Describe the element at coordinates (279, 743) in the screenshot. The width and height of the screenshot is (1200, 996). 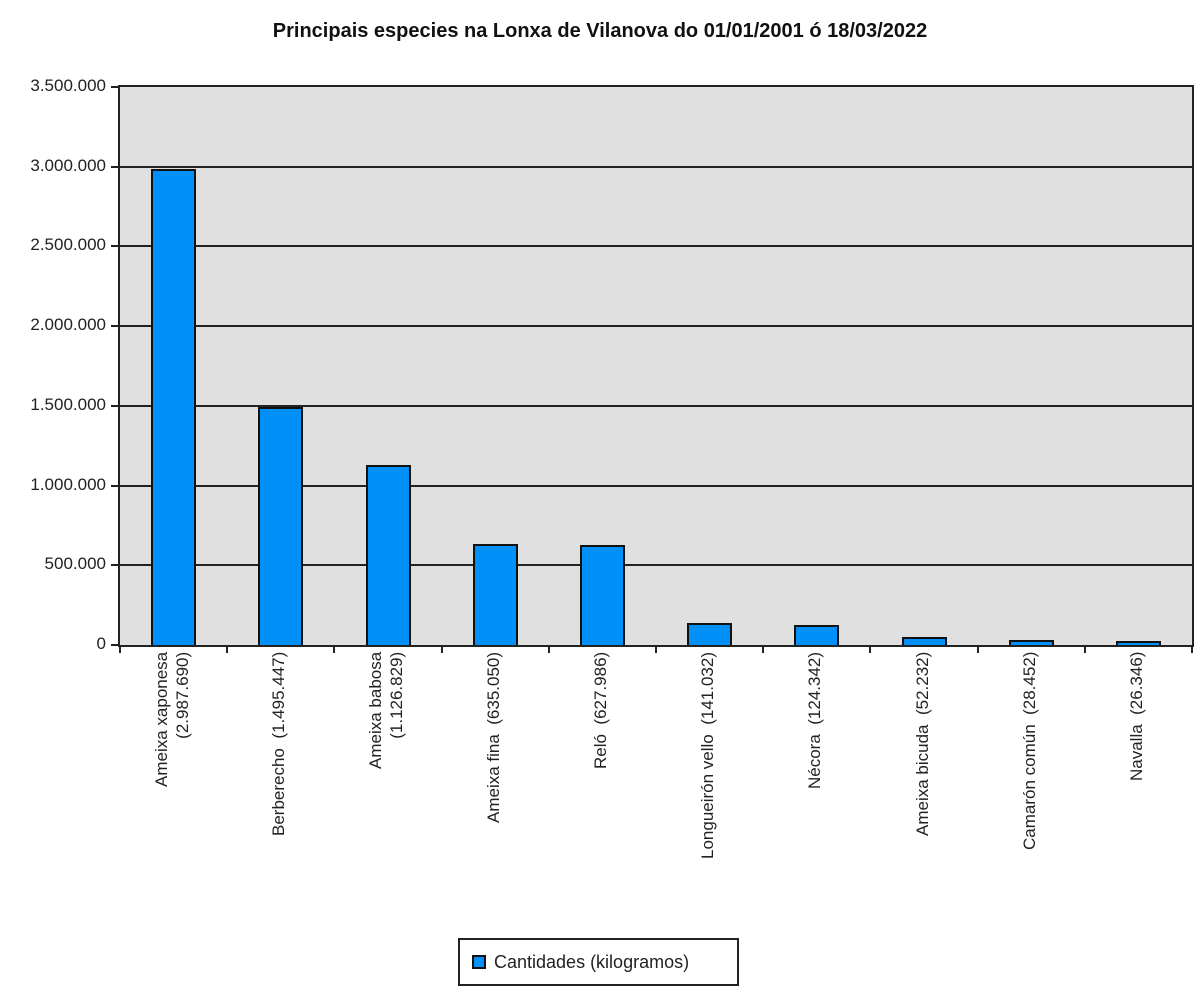
I see `x-tick-label: Berberecho (1.495.447)` at that location.